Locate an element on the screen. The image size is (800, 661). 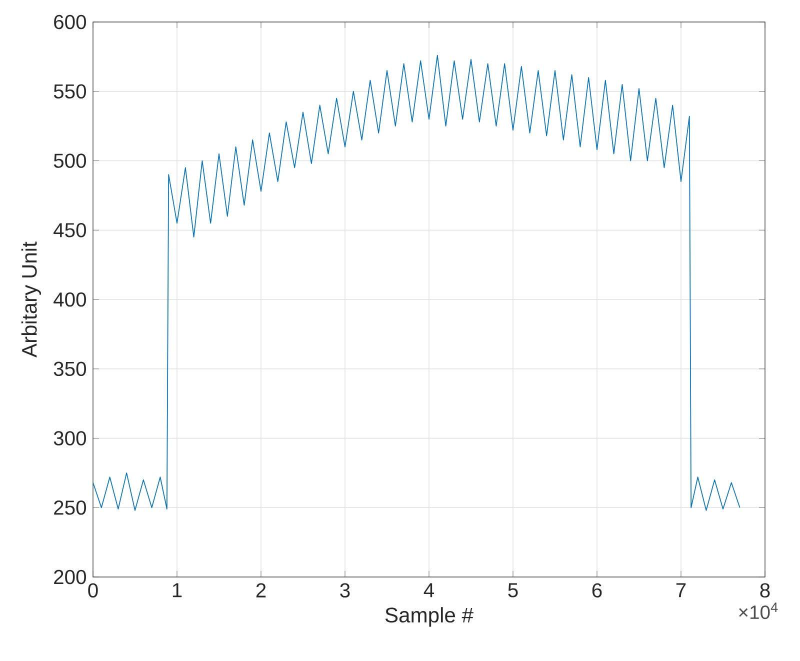
y-tick-label: 600 is located at coordinates (70, 22).